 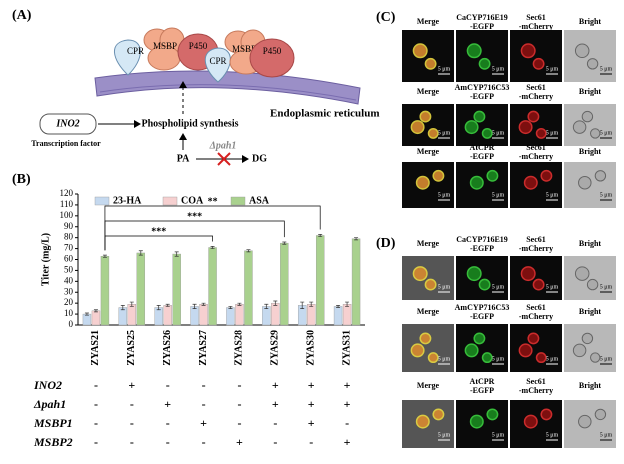 I want to click on significance-bracket, so click(x=194, y=235).